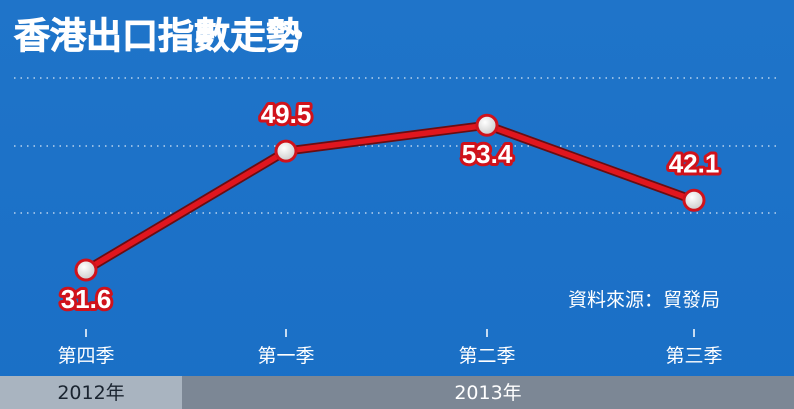 This screenshot has width=794, height=409. I want to click on x-tick-label: 第三季, so click(693, 356).